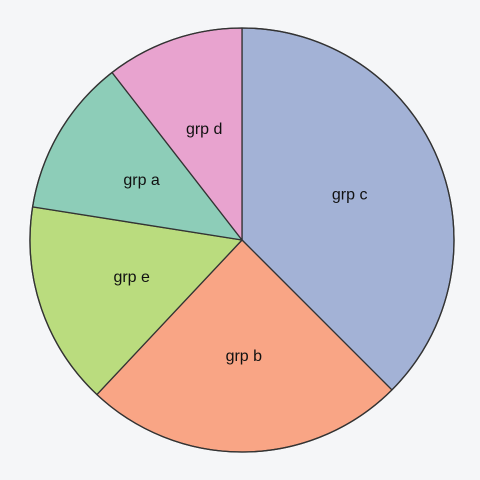 The height and width of the screenshot is (480, 480). What do you see at coordinates (131, 277) in the screenshot?
I see `pie-label-grp-e: grp e` at bounding box center [131, 277].